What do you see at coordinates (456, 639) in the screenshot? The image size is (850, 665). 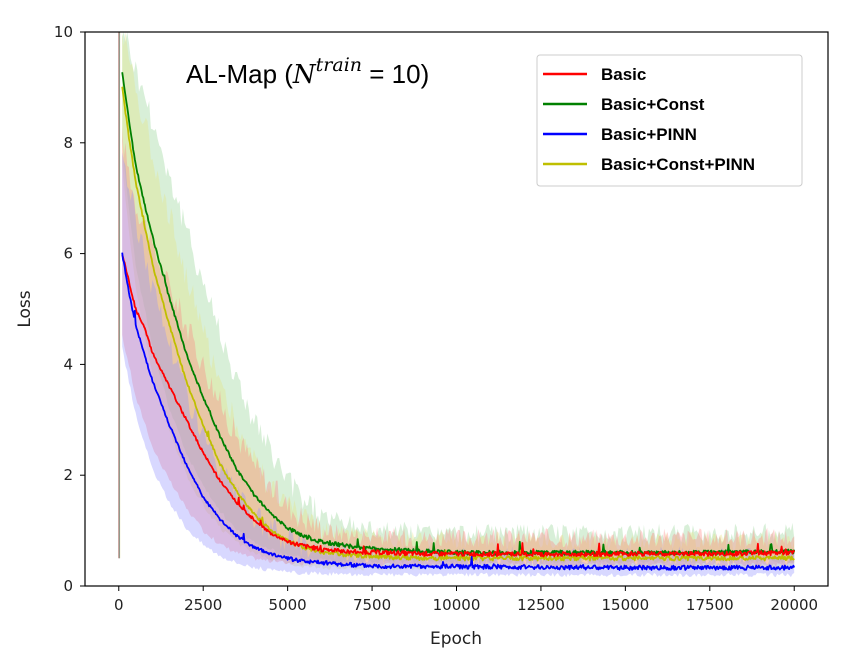 I see `x-axis-label: Epoch` at bounding box center [456, 639].